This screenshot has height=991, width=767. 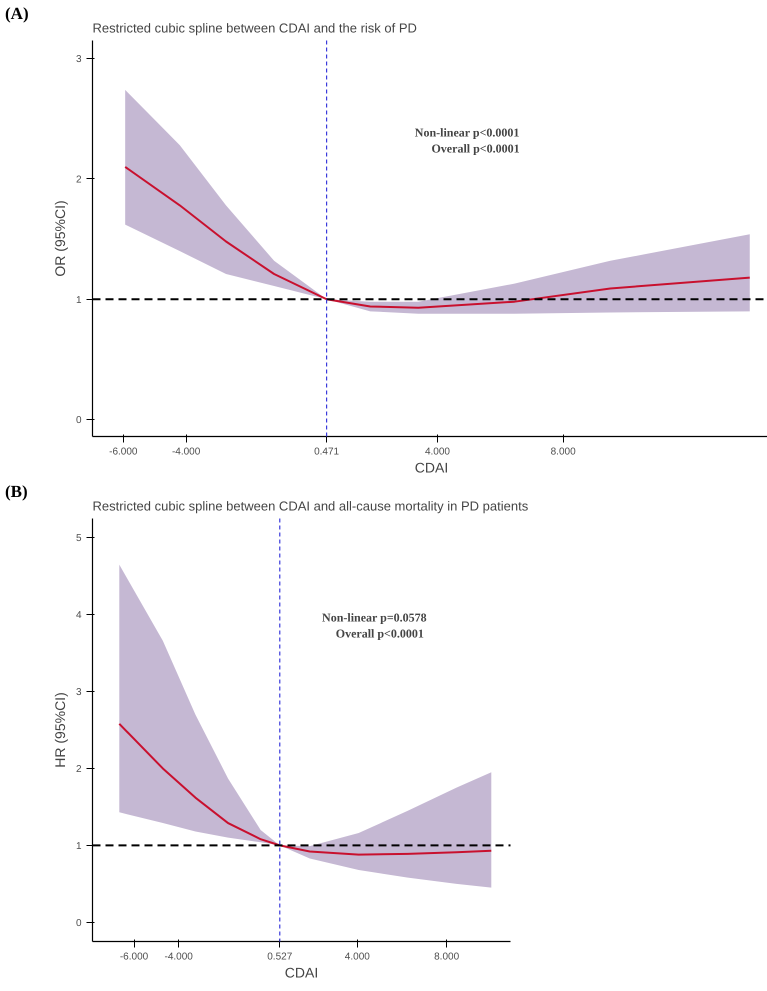 What do you see at coordinates (467, 133) in the screenshot?
I see `annotation: Non-linear p<0.0001` at bounding box center [467, 133].